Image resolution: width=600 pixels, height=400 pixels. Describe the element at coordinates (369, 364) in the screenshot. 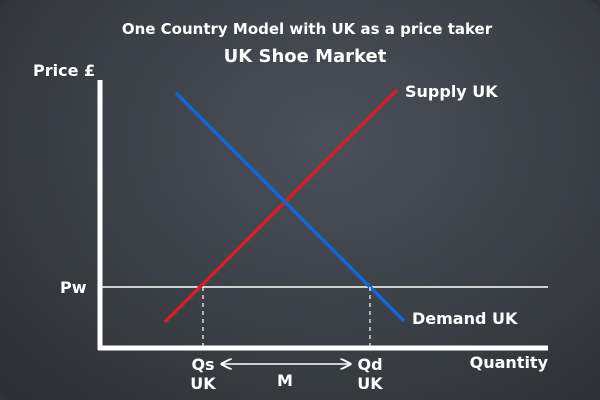

I see `qd-label: Qd` at that location.